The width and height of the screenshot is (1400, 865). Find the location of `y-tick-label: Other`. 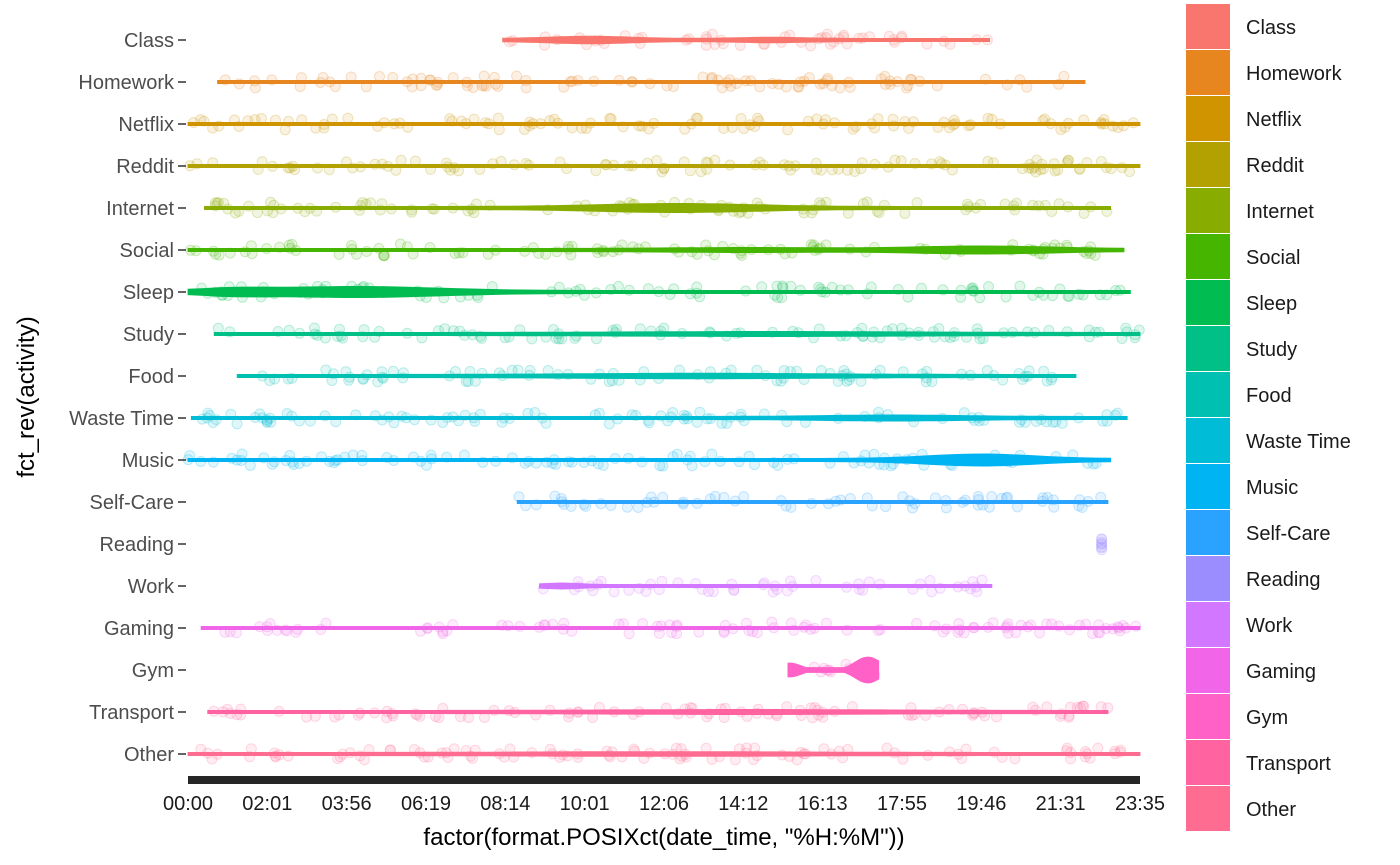

y-tick-label: Other is located at coordinates (149, 755).